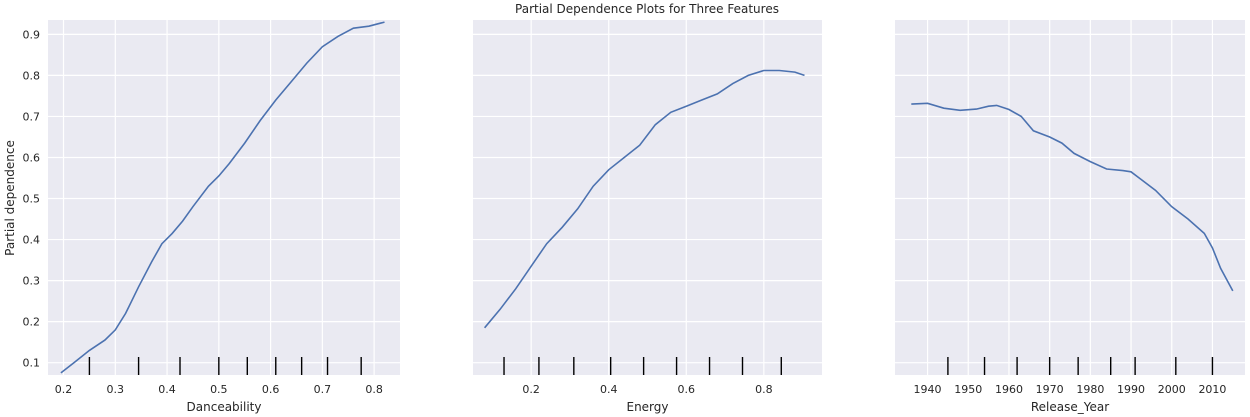 Image resolution: width=1250 pixels, height=417 pixels. I want to click on x-tick-label: 0.3, so click(116, 389).